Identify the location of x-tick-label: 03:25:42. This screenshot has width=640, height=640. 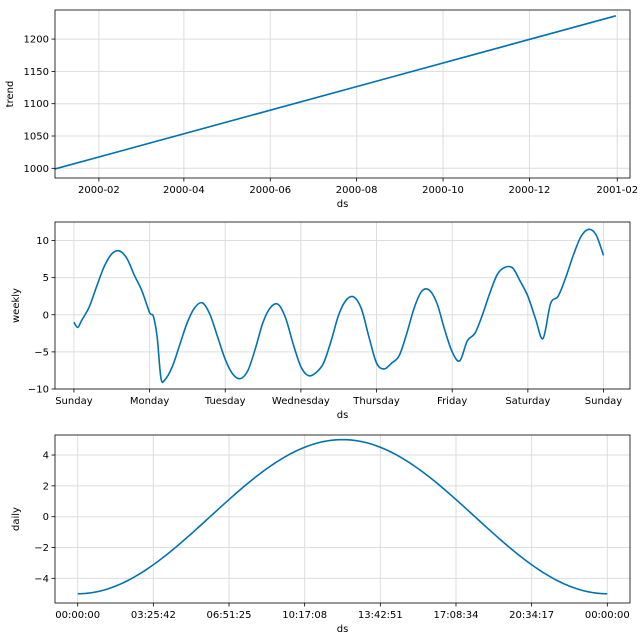
(153, 615).